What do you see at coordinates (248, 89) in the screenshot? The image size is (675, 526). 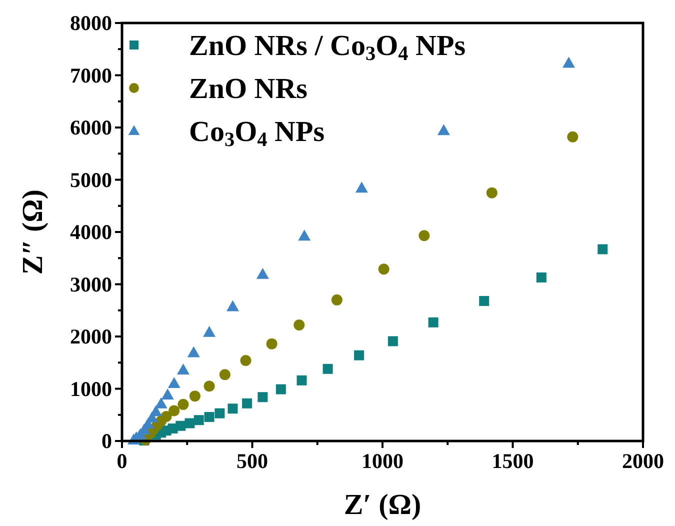 I see `legend-label: ZnO NRs` at bounding box center [248, 89].